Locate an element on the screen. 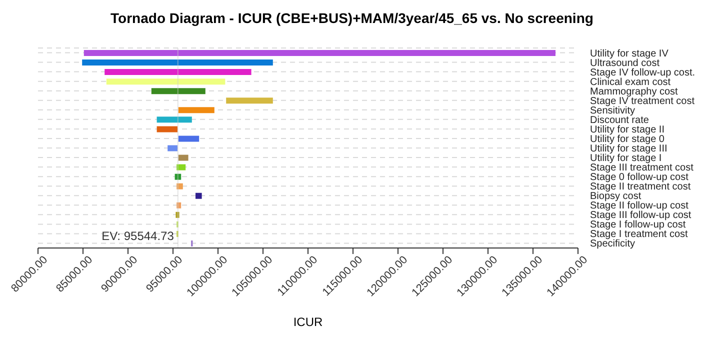 The width and height of the screenshot is (704, 337). y-tick-label: Clinical exam cost is located at coordinates (630, 82).